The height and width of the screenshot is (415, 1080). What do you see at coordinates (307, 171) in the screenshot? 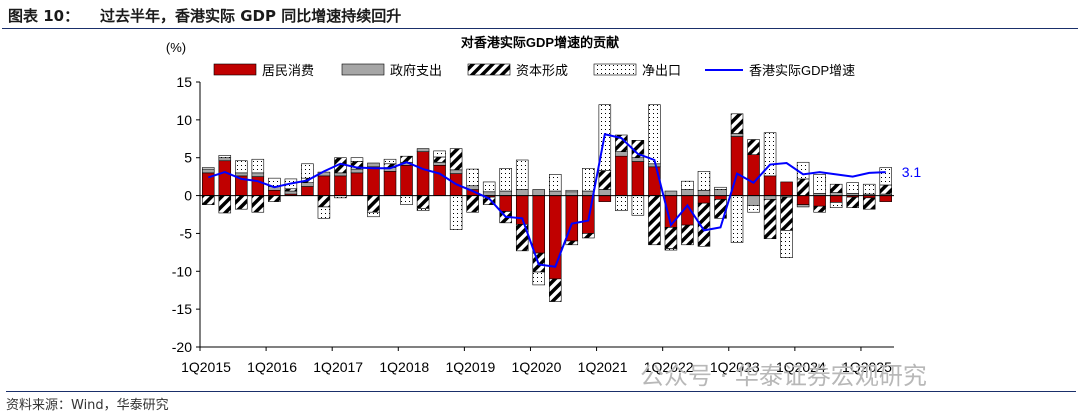
I see `bar-3-3Q2016` at bounding box center [307, 171].